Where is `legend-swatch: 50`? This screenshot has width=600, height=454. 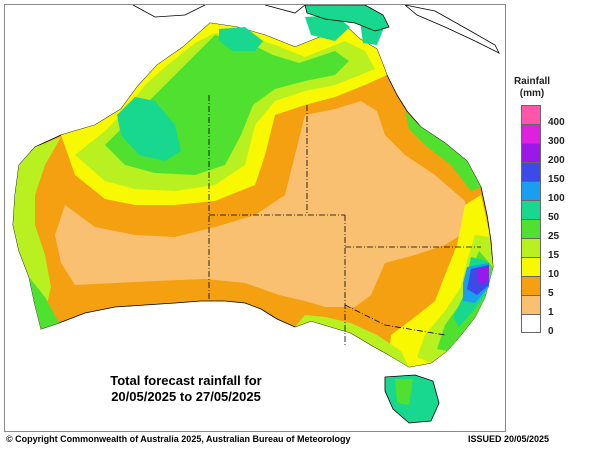 legend-swatch: 50 is located at coordinates (540, 211).